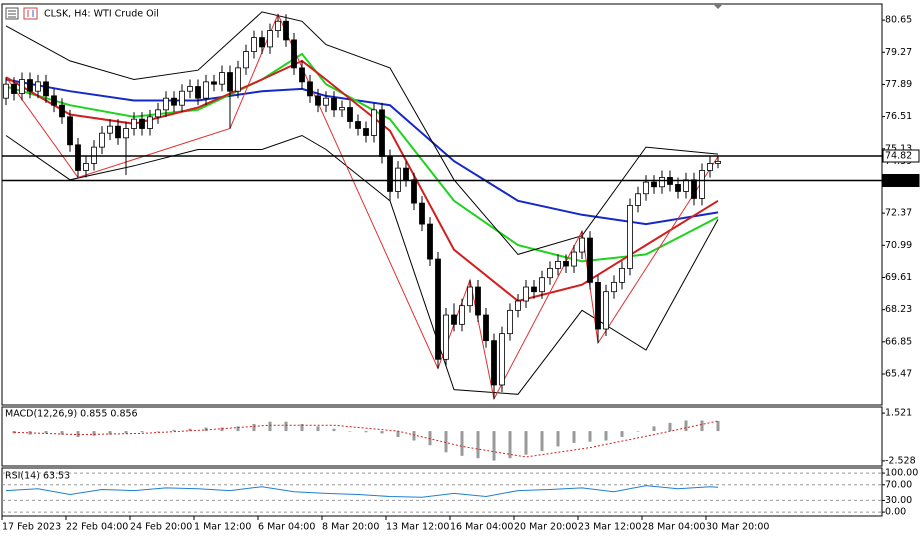 The height and width of the screenshot is (538, 923). What do you see at coordinates (545, 527) in the screenshot?
I see `x-tick-label: 20 Mar 20:00` at bounding box center [545, 527].